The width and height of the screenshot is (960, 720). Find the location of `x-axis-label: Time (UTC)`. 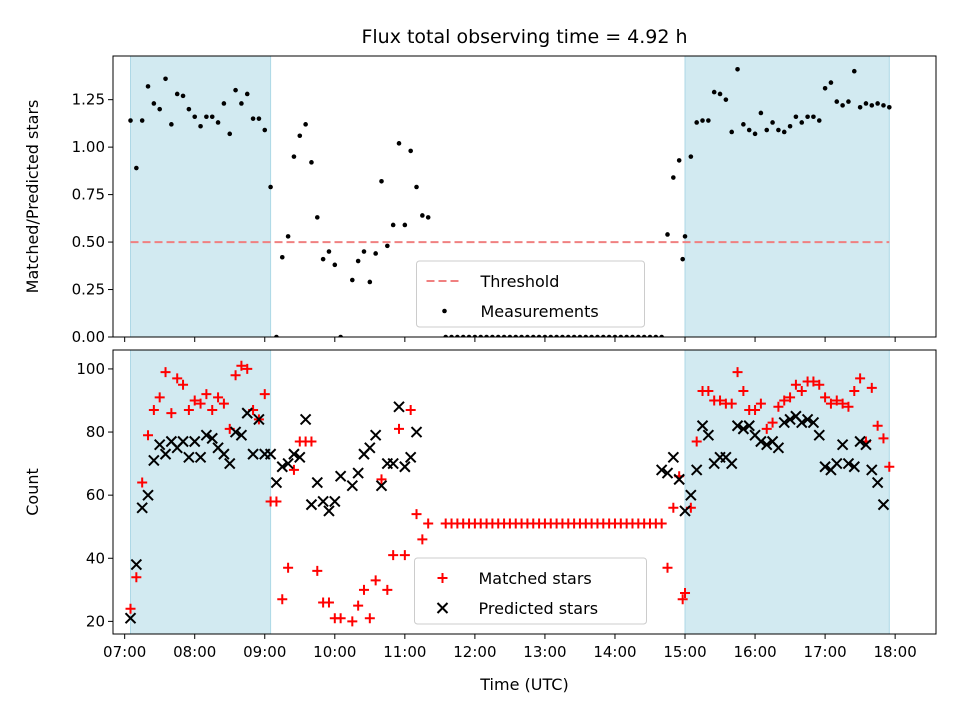

x-axis-label: Time (UTC) is located at coordinates (523, 684).